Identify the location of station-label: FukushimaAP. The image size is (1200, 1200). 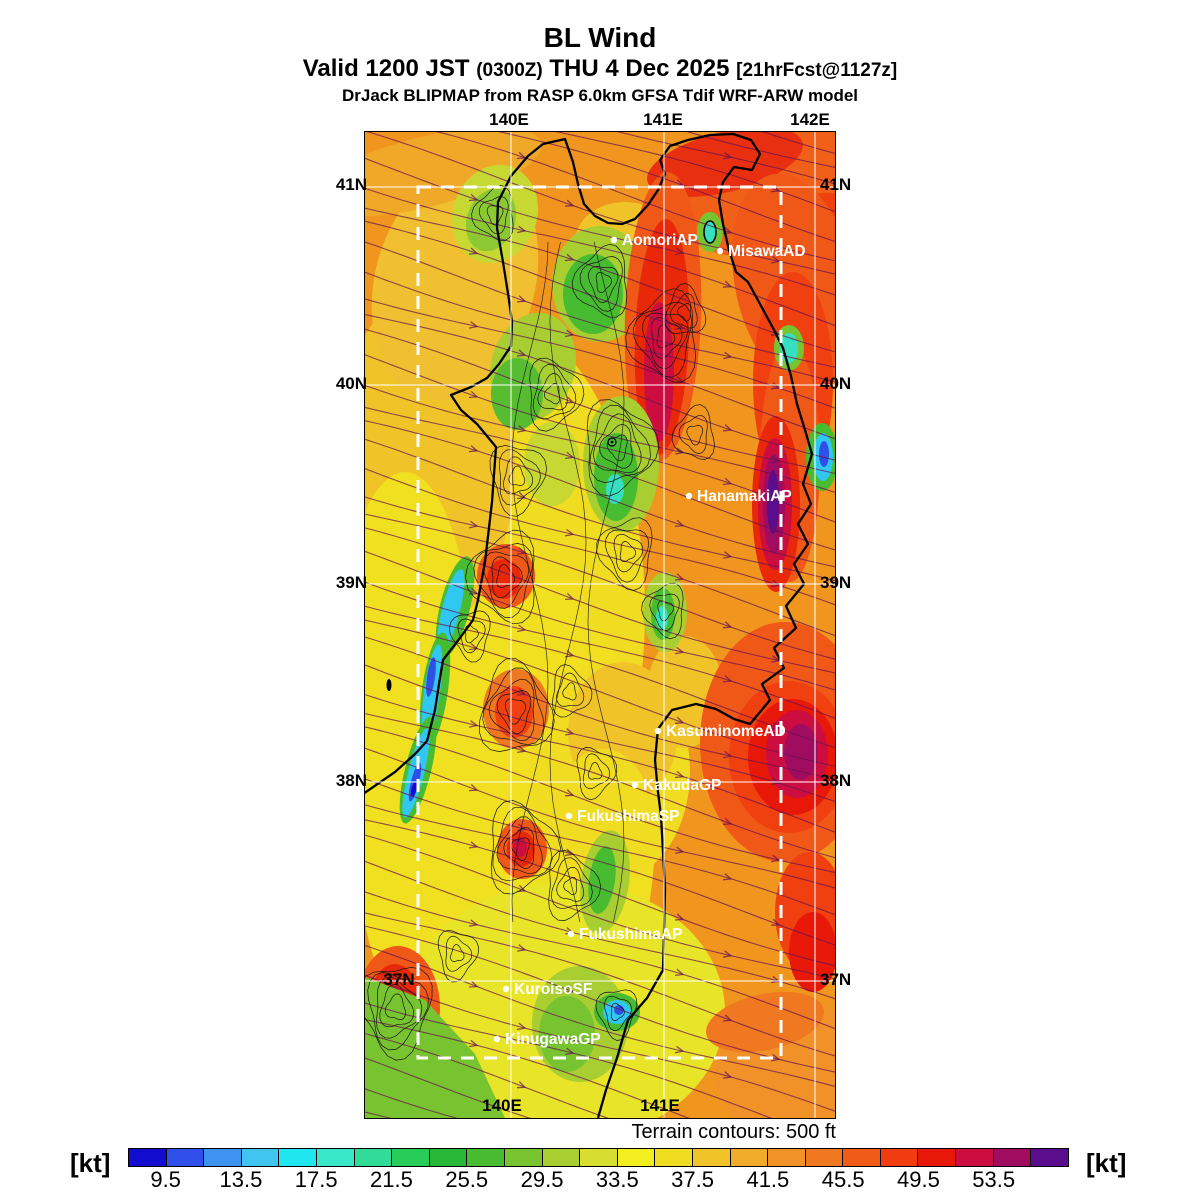
(630, 934).